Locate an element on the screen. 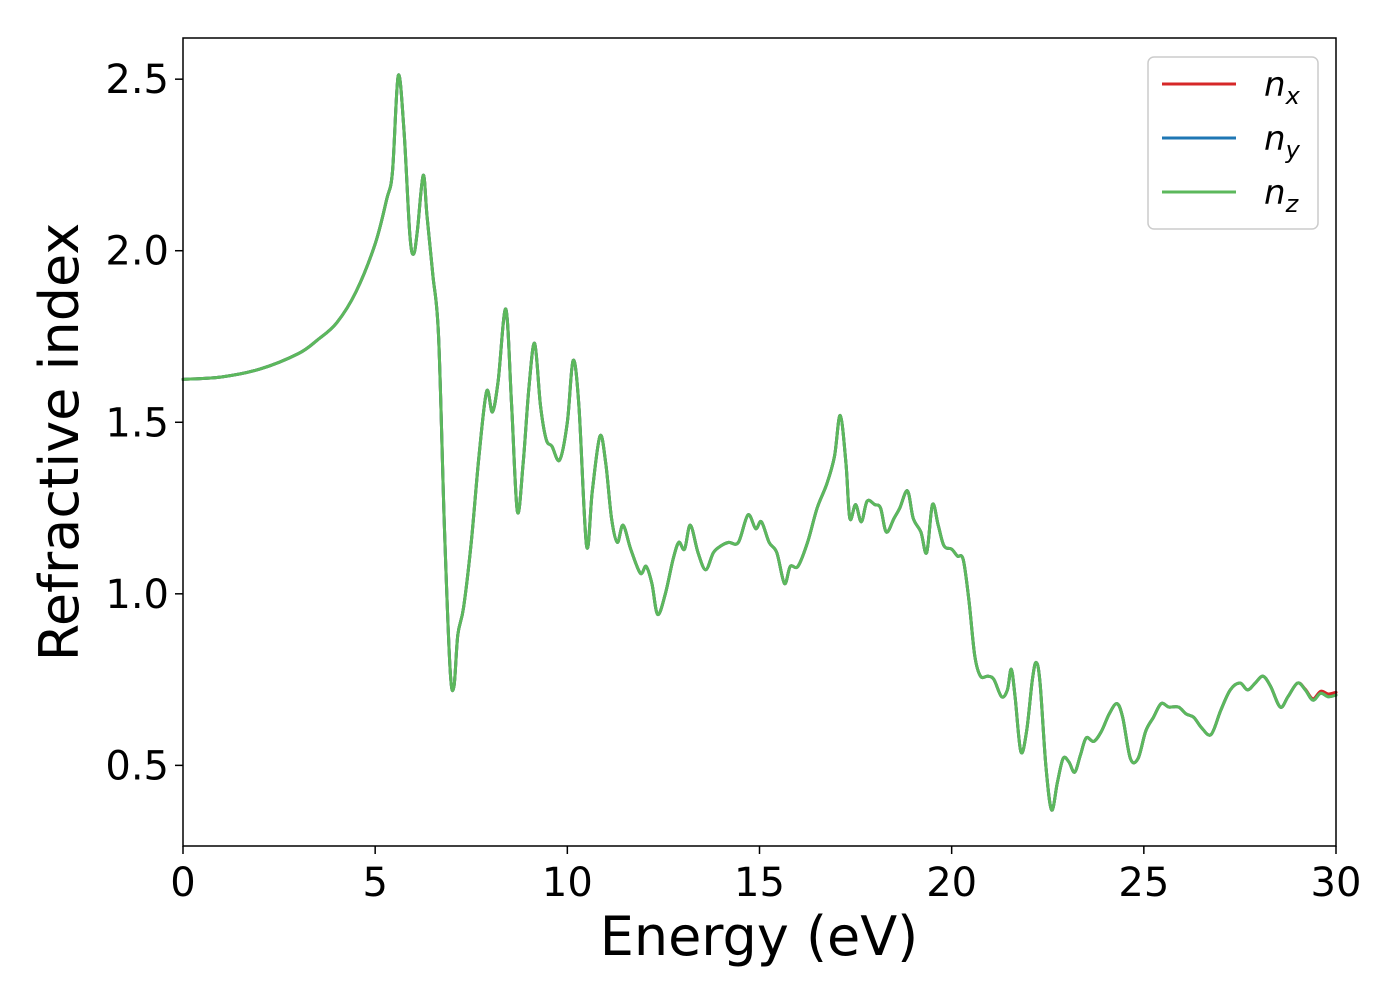 The width and height of the screenshot is (1400, 1000). x-axis-label: Energy (eV) is located at coordinates (759, 936).